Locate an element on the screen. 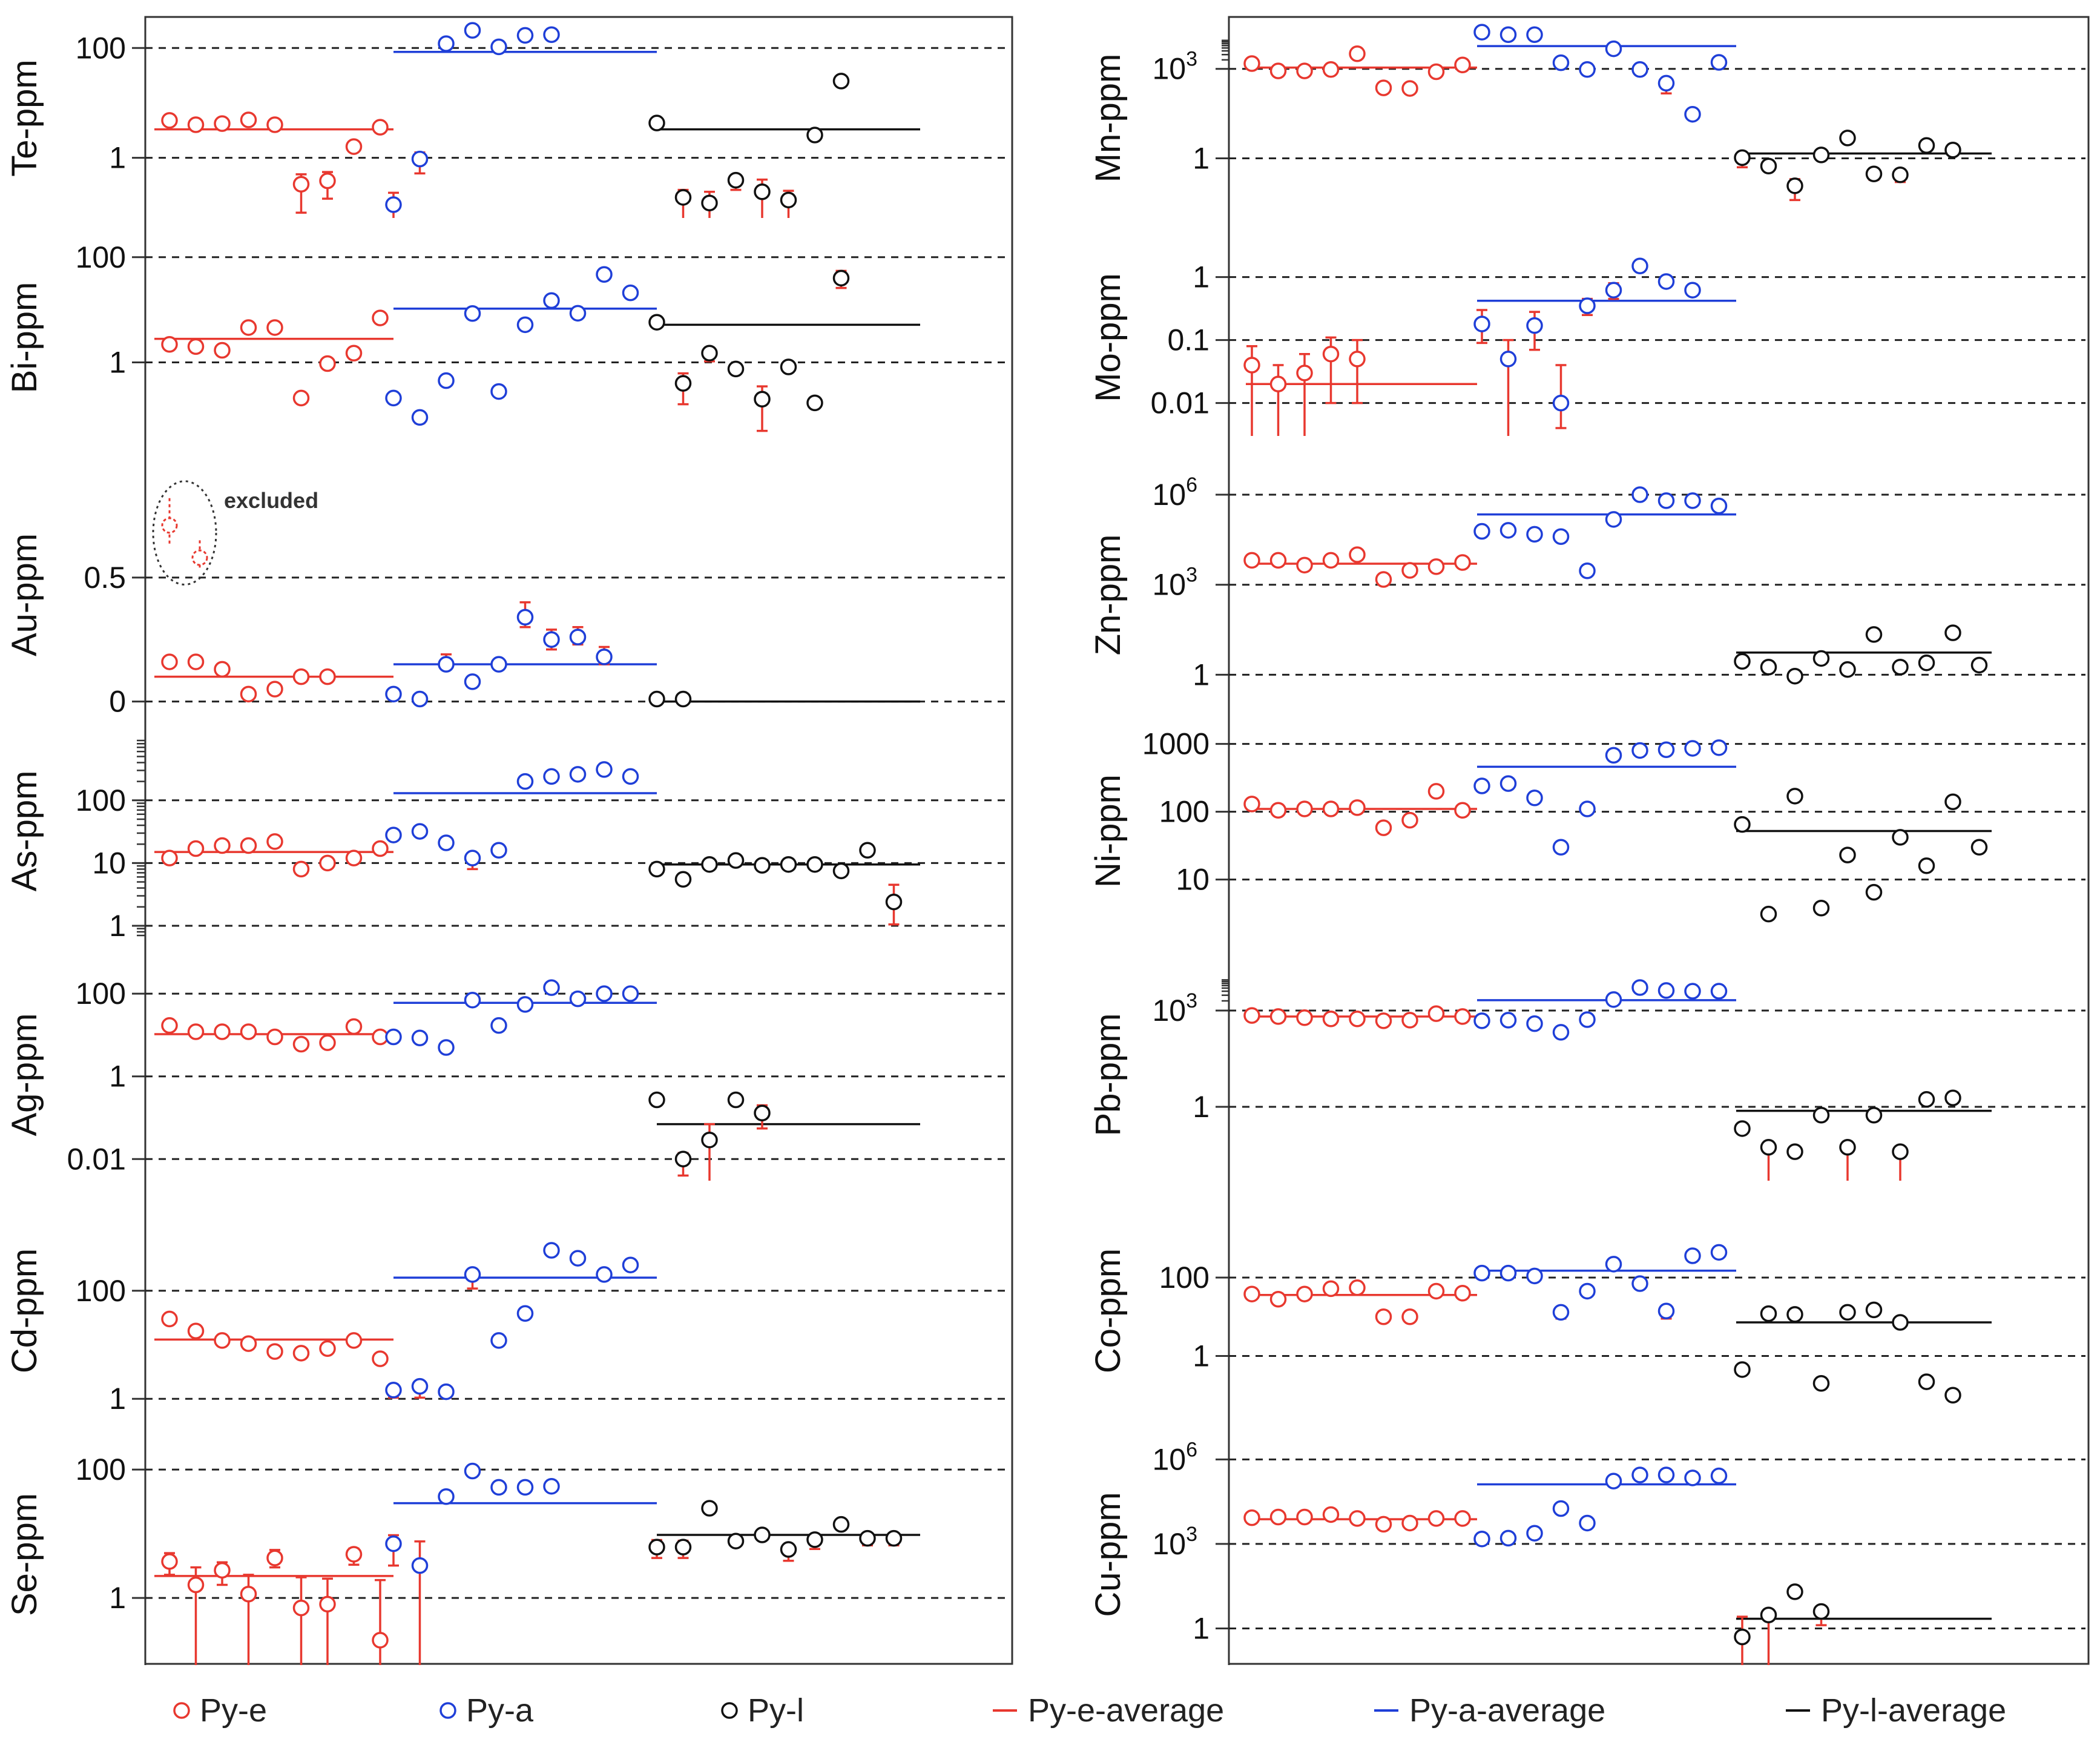 The width and height of the screenshot is (2100, 1745). tick-exponent: 3 is located at coordinates (1191, 575).